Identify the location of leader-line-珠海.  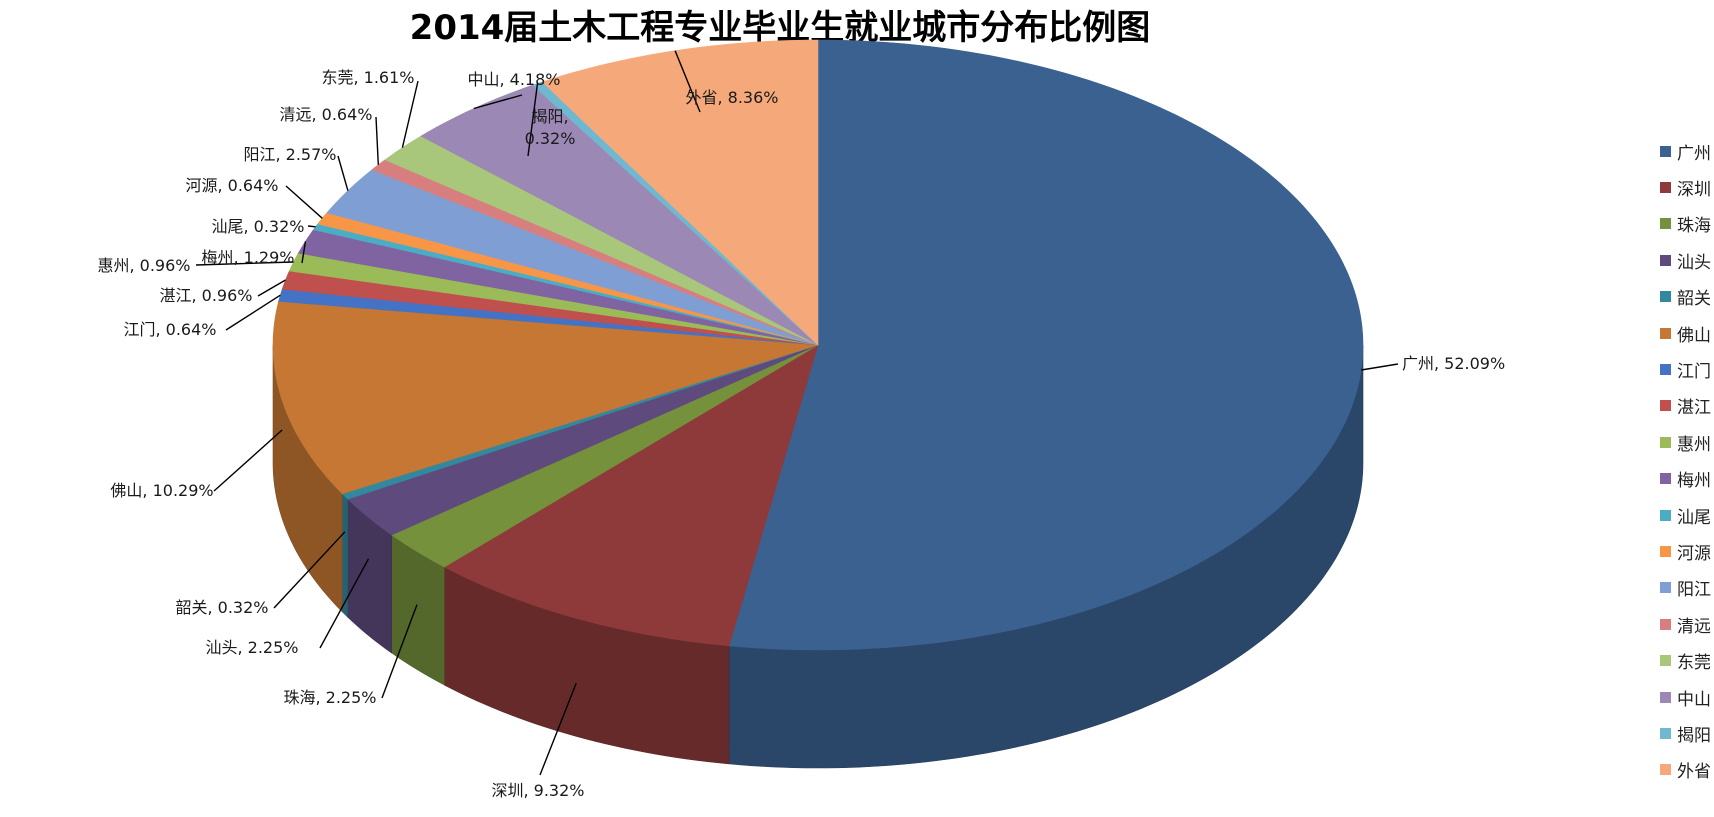
(399, 651).